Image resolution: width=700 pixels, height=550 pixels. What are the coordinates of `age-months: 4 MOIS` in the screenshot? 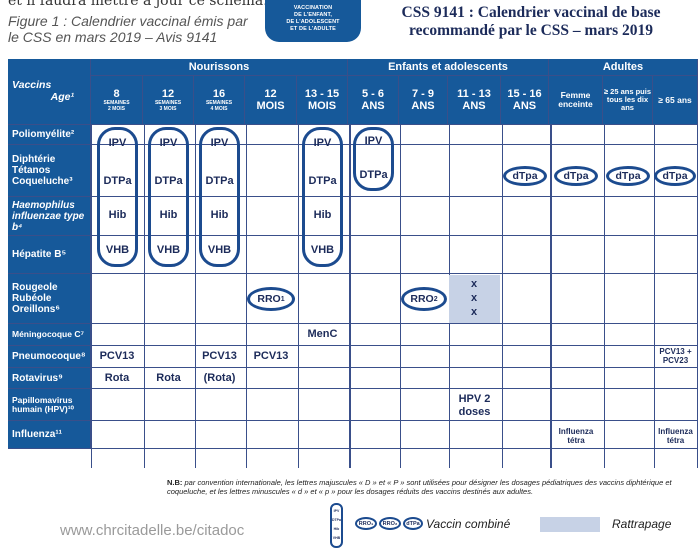 It's located at (219, 109).